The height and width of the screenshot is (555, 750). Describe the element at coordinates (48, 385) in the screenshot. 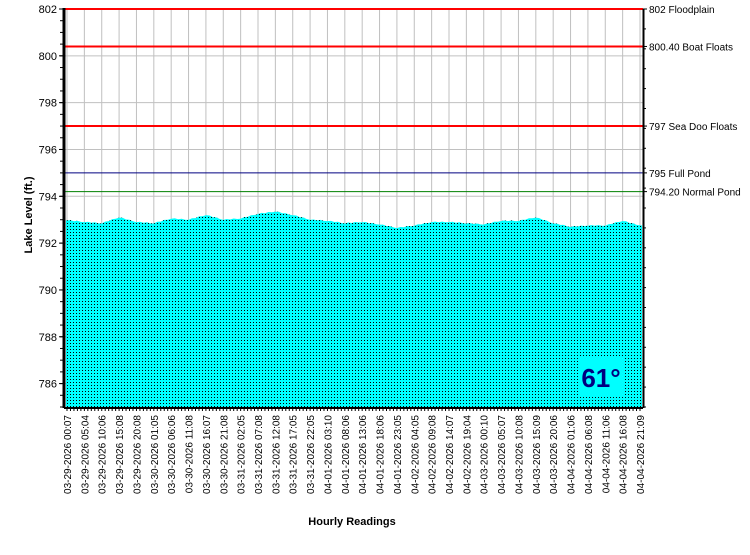

I see `y-tick-label: 786` at that location.